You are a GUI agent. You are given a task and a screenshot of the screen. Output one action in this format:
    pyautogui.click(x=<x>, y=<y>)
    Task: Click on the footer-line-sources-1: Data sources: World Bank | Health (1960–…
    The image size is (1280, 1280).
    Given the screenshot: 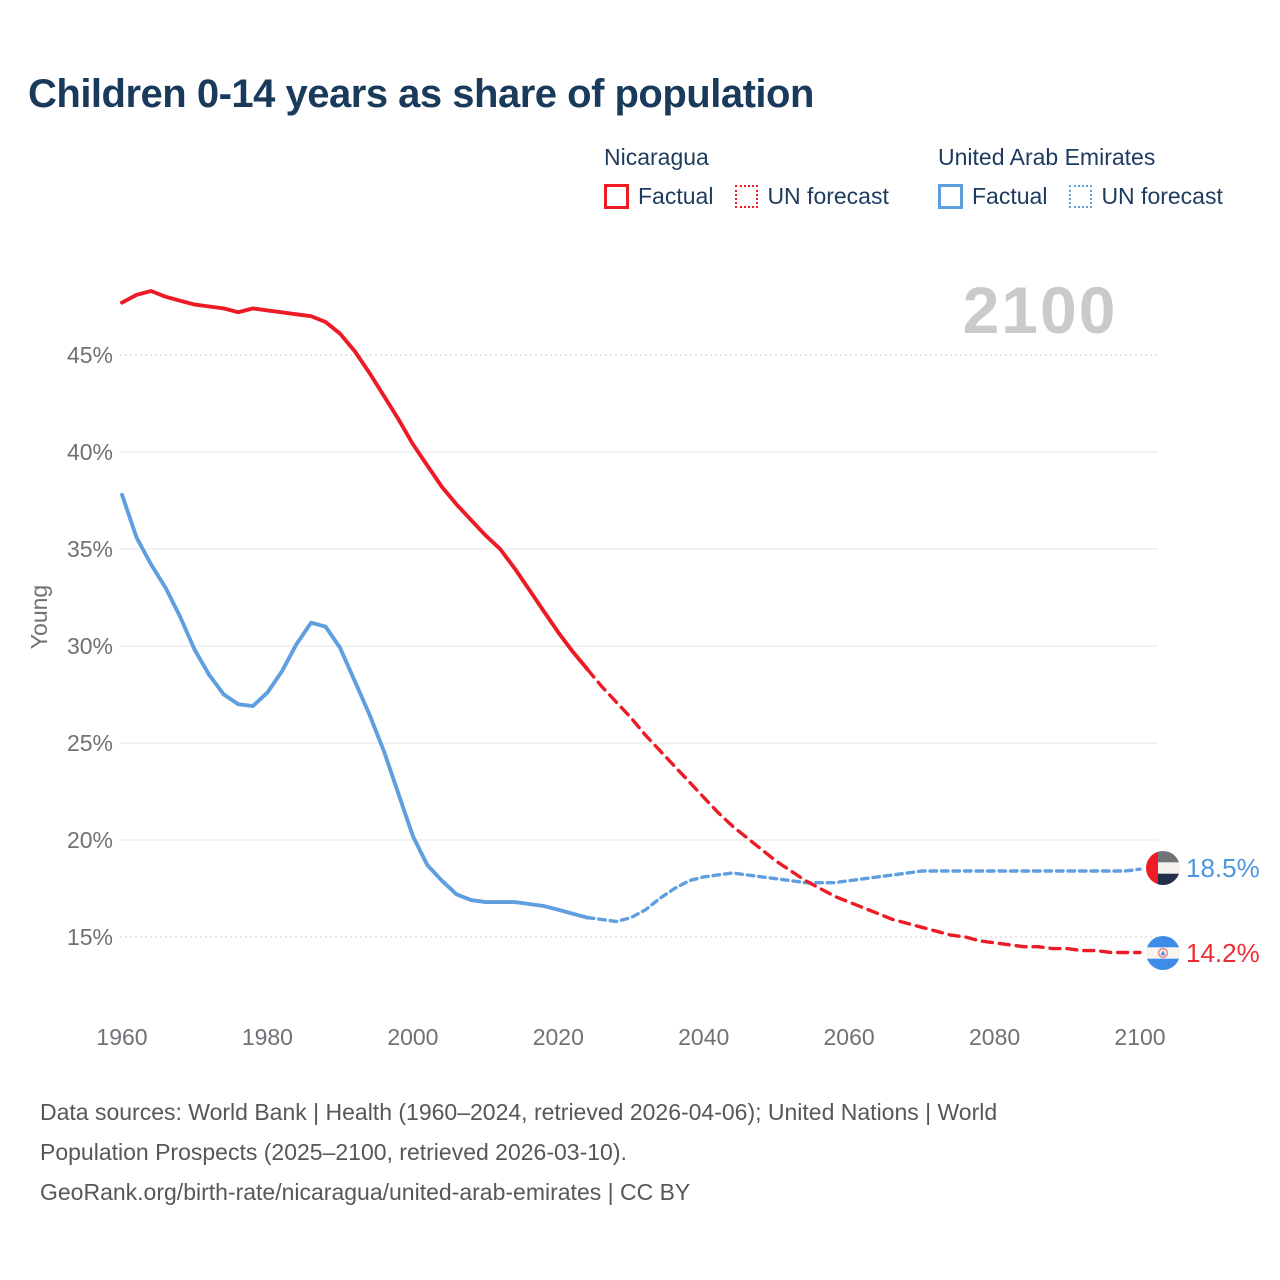 What is the action you would take?
    pyautogui.click(x=519, y=1112)
    